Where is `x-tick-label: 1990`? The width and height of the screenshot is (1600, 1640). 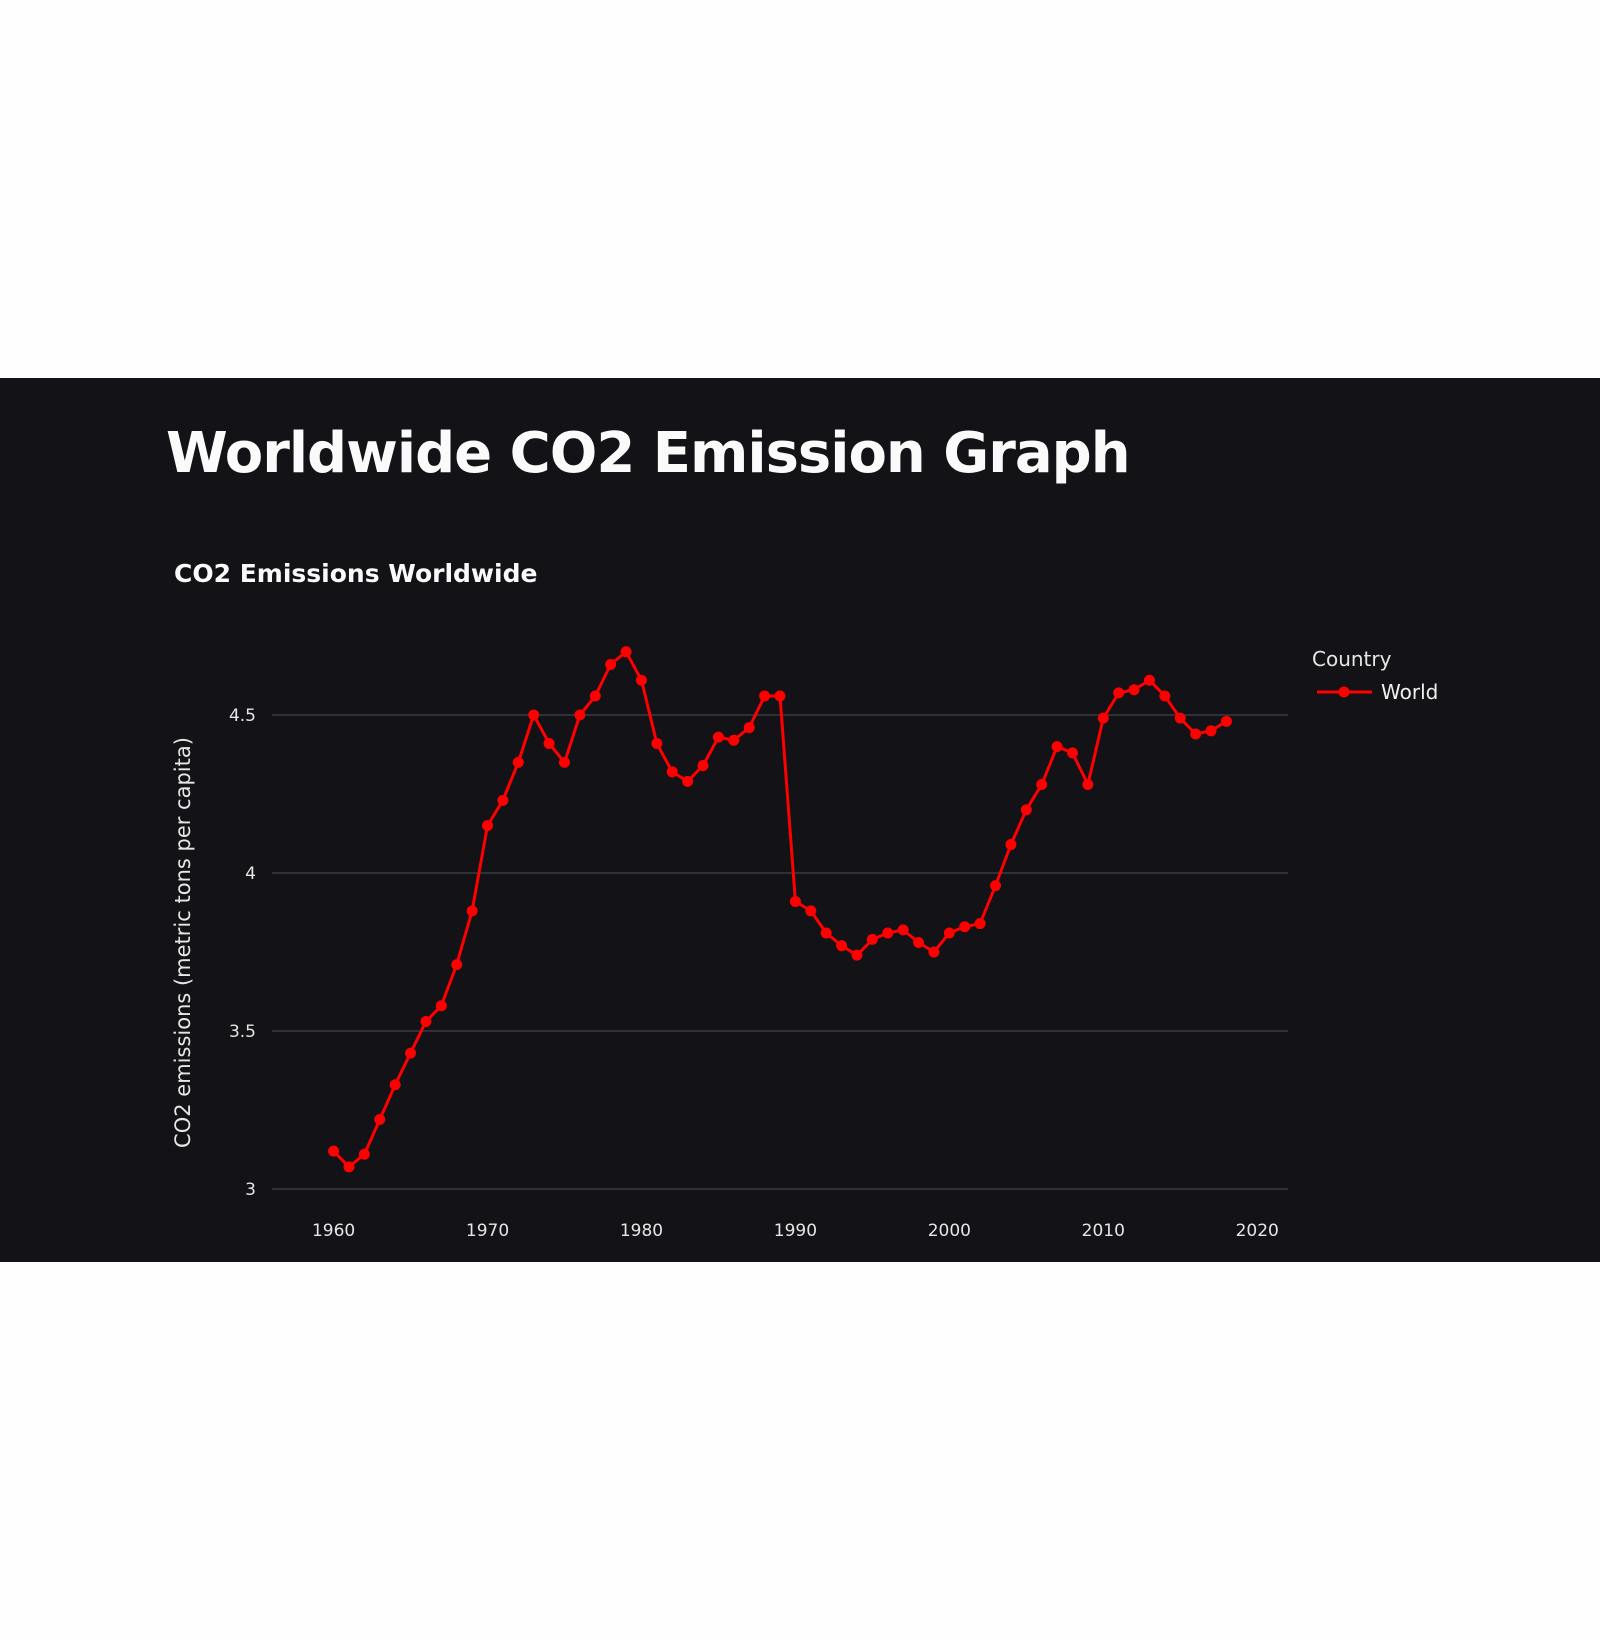
x-tick-label: 1990 is located at coordinates (795, 1231).